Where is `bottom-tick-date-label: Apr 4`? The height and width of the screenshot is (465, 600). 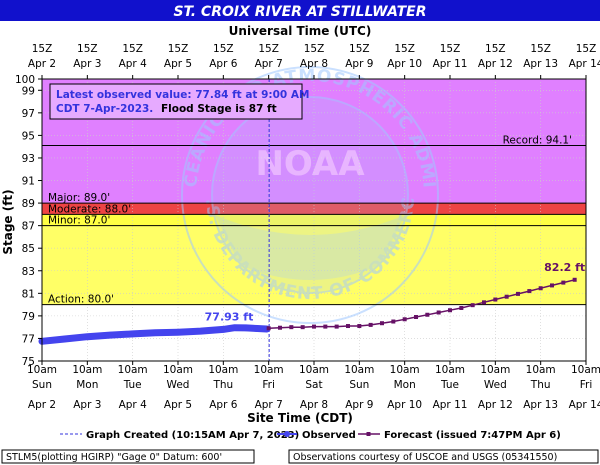
bottom-tick-date-label: Apr 4 is located at coordinates (133, 405).